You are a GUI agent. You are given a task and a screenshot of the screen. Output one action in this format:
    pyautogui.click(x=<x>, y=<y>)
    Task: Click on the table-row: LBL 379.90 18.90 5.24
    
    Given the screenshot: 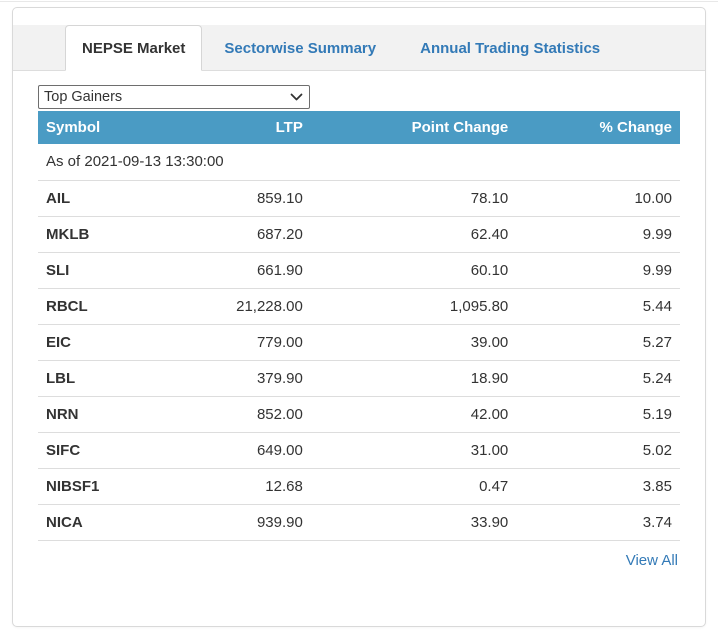 What is the action you would take?
    pyautogui.click(x=359, y=378)
    